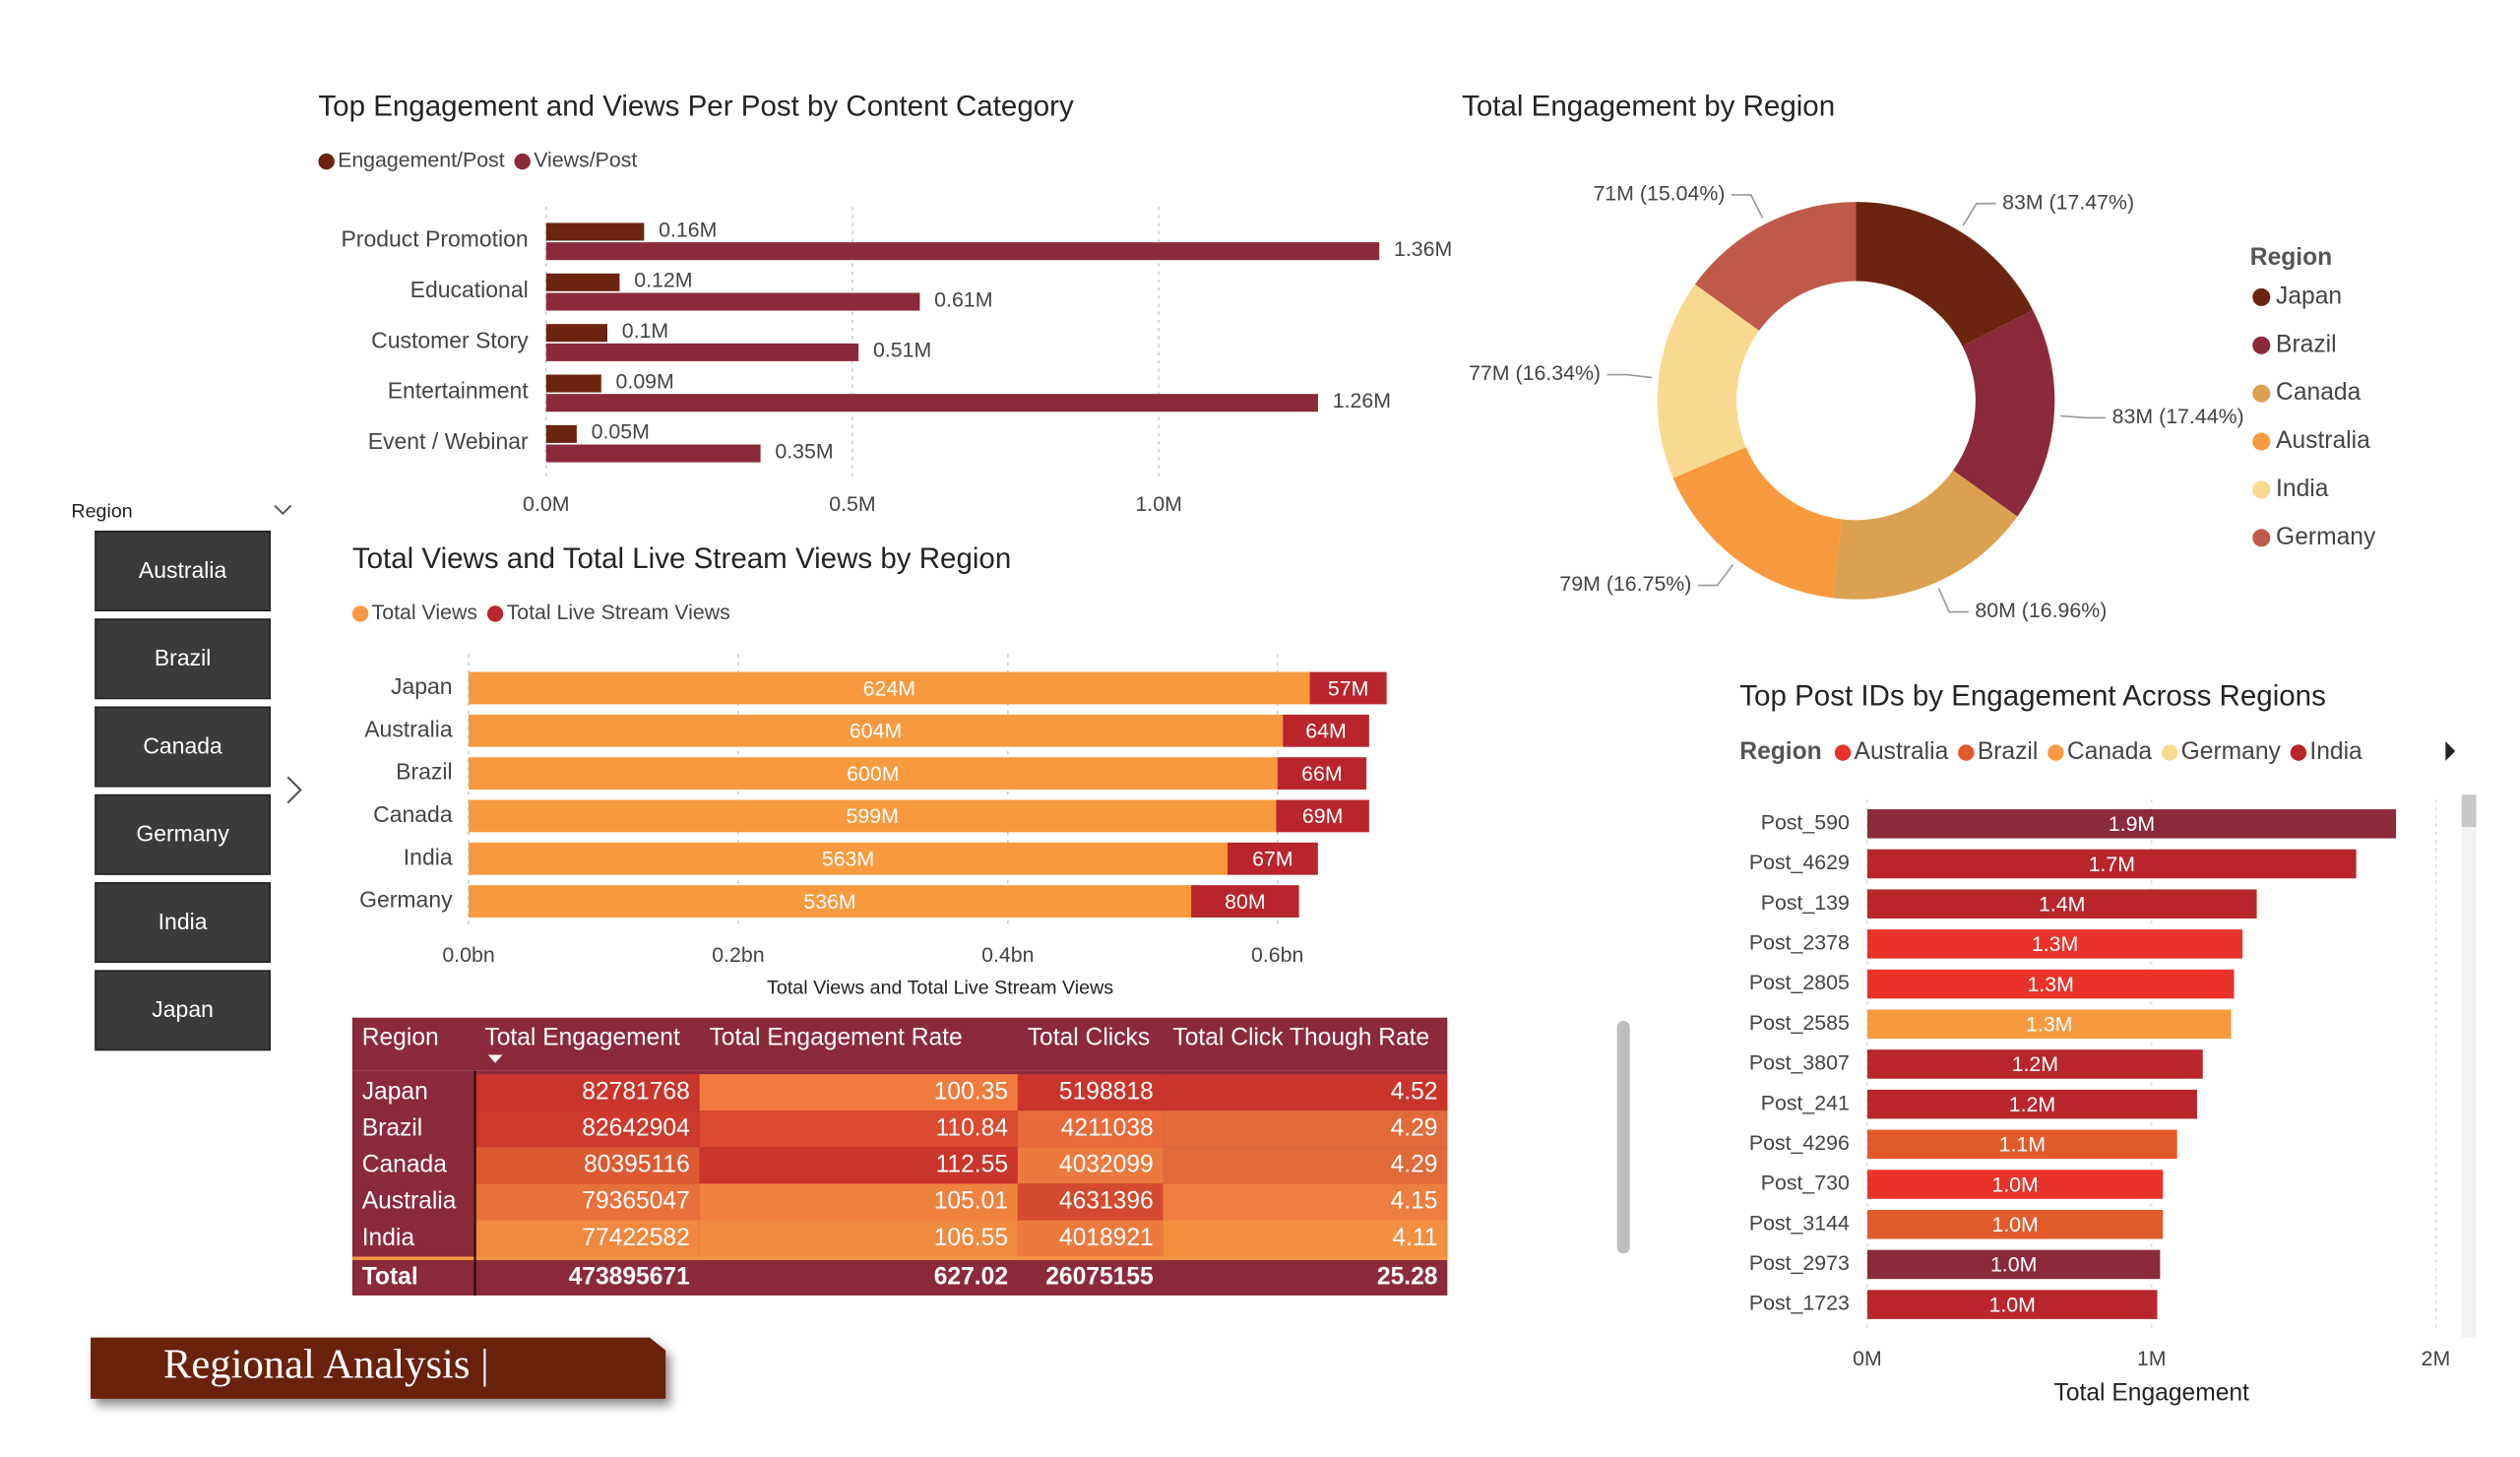  What do you see at coordinates (1799, 982) in the screenshot?
I see `y-tick-label: Post_2805` at bounding box center [1799, 982].